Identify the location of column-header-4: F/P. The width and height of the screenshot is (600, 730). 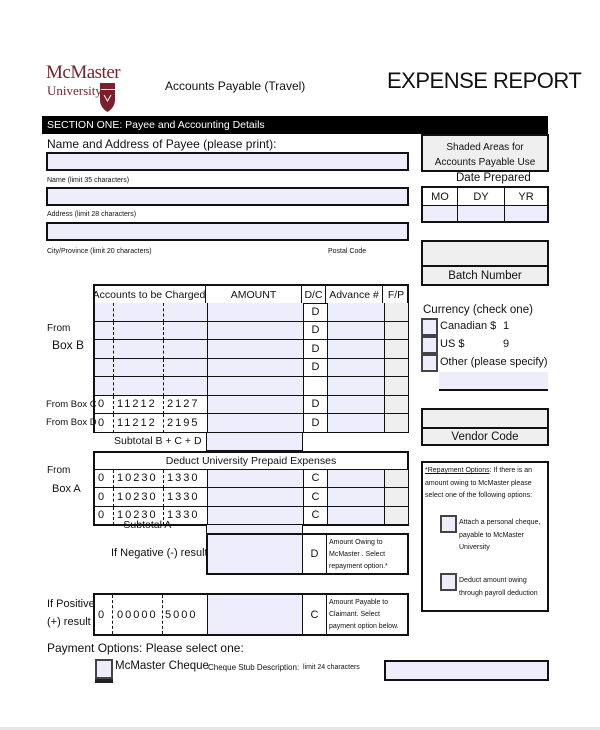
(396, 295).